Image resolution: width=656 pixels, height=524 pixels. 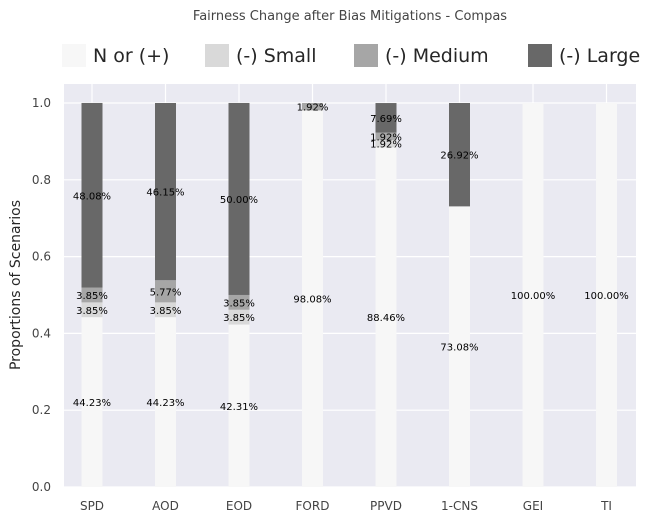 I want to click on x-tick-label: AOD, so click(x=165, y=506).